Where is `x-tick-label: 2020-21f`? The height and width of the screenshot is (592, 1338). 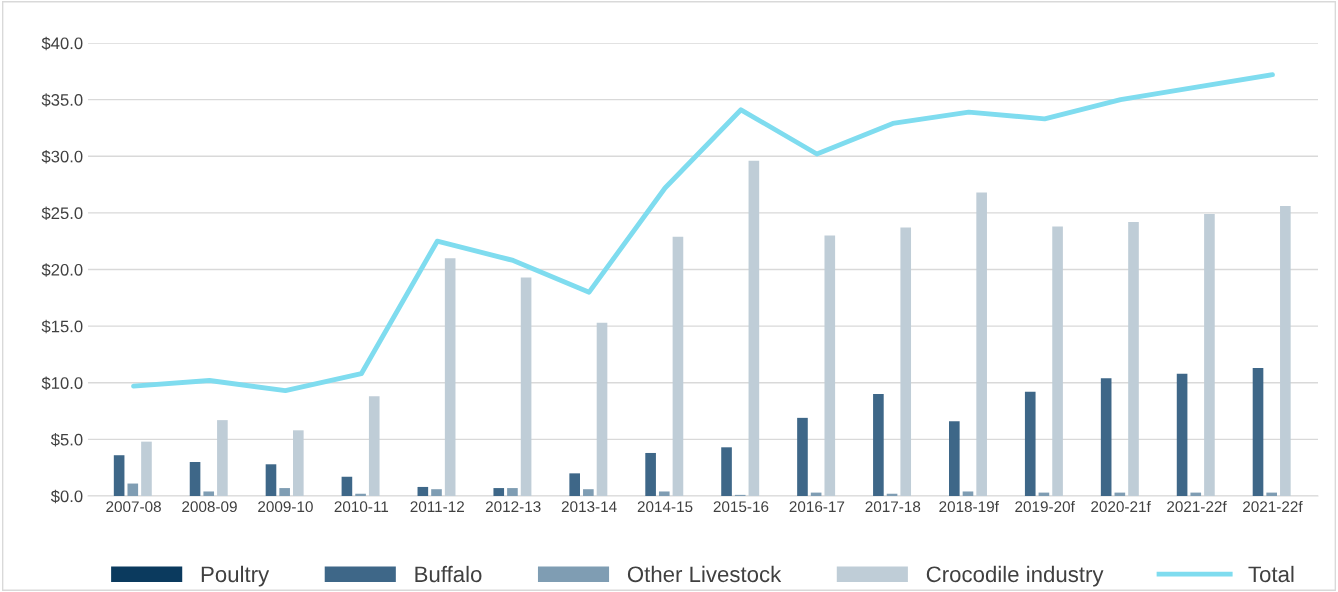 x-tick-label: 2020-21f is located at coordinates (1121, 506).